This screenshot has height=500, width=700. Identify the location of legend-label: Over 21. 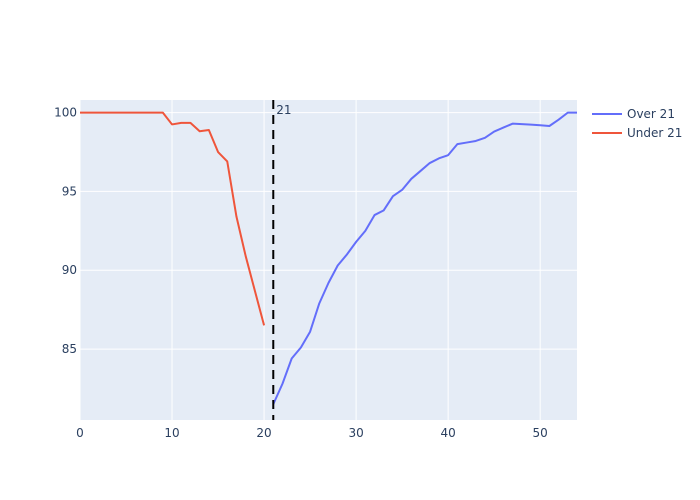
(651, 113).